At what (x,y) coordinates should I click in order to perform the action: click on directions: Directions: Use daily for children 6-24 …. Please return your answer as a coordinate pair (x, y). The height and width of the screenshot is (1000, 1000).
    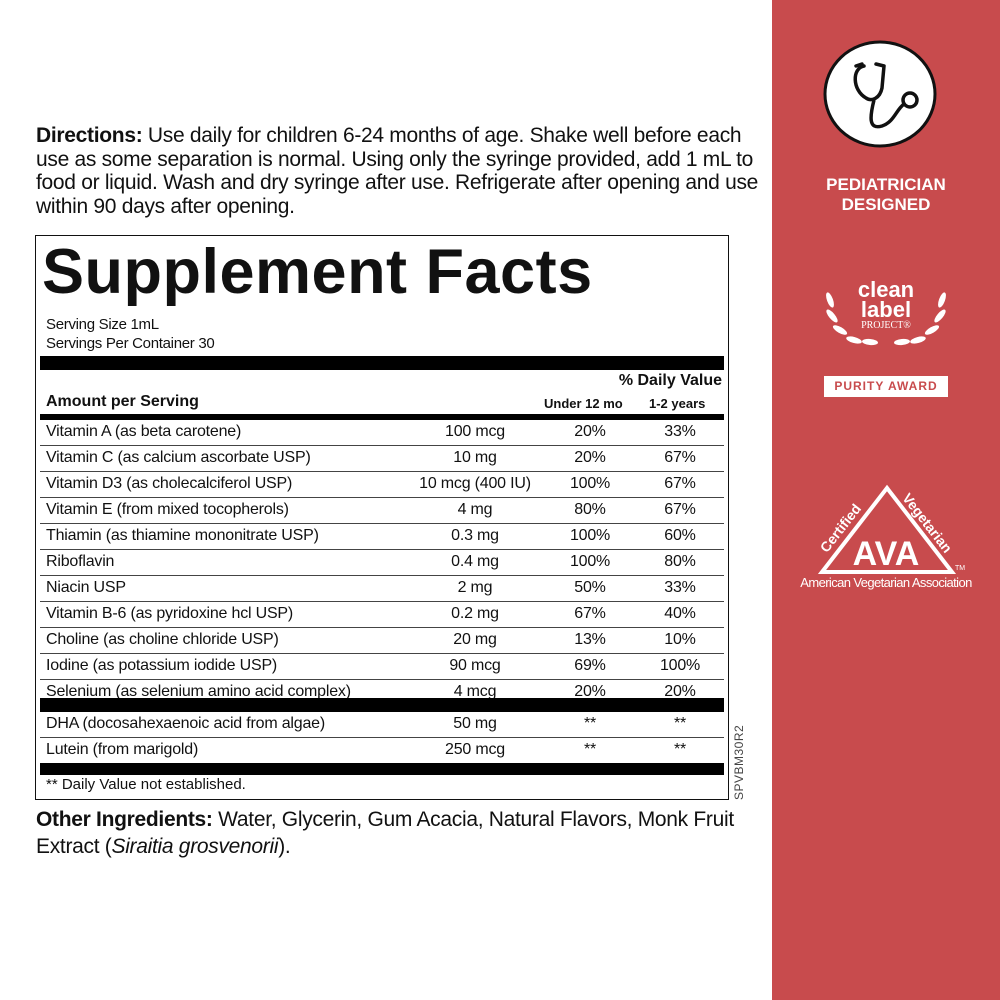
    Looking at the image, I should click on (397, 171).